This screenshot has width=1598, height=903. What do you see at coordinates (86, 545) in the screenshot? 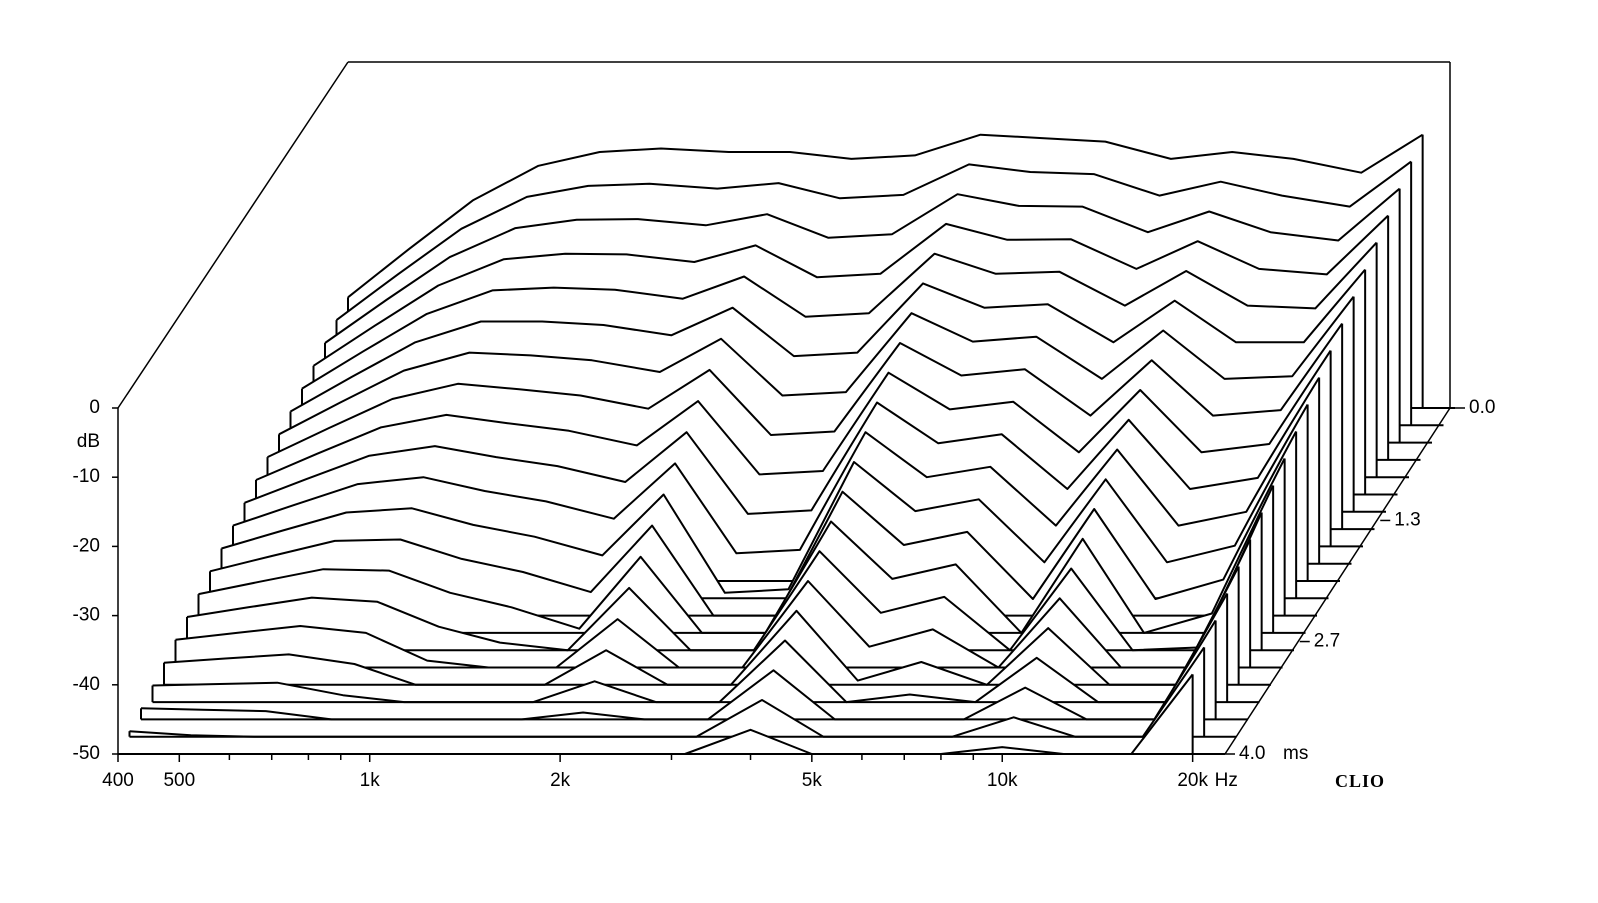
I see `y-tick-label: -20` at bounding box center [86, 545].